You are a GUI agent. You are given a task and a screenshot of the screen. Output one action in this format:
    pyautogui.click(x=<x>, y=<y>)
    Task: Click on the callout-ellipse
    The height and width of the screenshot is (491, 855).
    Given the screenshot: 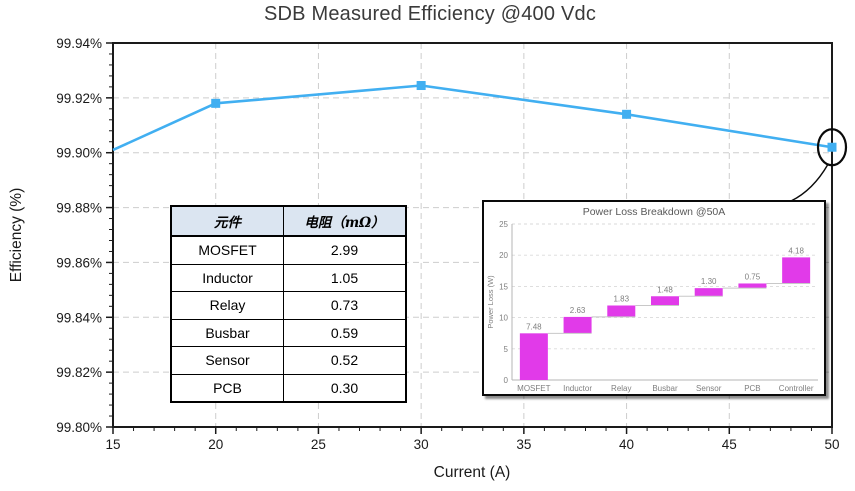 What is the action you would take?
    pyautogui.click(x=832, y=147)
    